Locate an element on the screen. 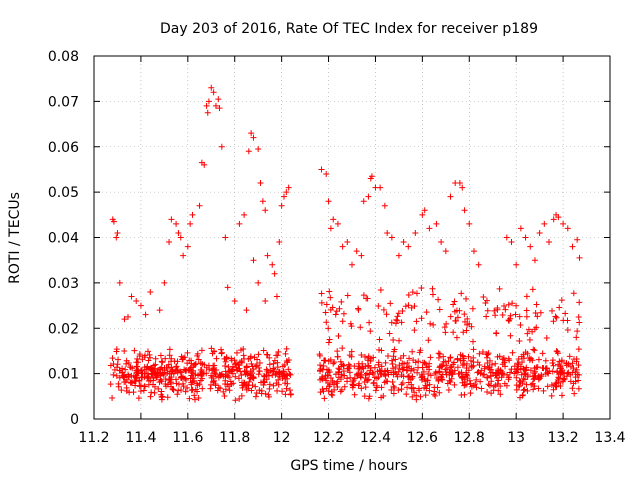 This screenshot has width=640, height=480. y-tick-label: 0.02 is located at coordinates (63, 329).